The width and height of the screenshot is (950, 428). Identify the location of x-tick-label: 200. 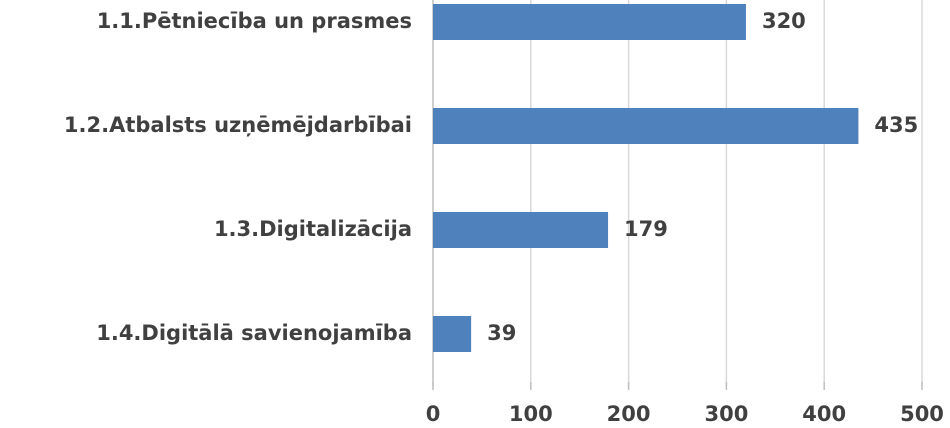
(629, 414).